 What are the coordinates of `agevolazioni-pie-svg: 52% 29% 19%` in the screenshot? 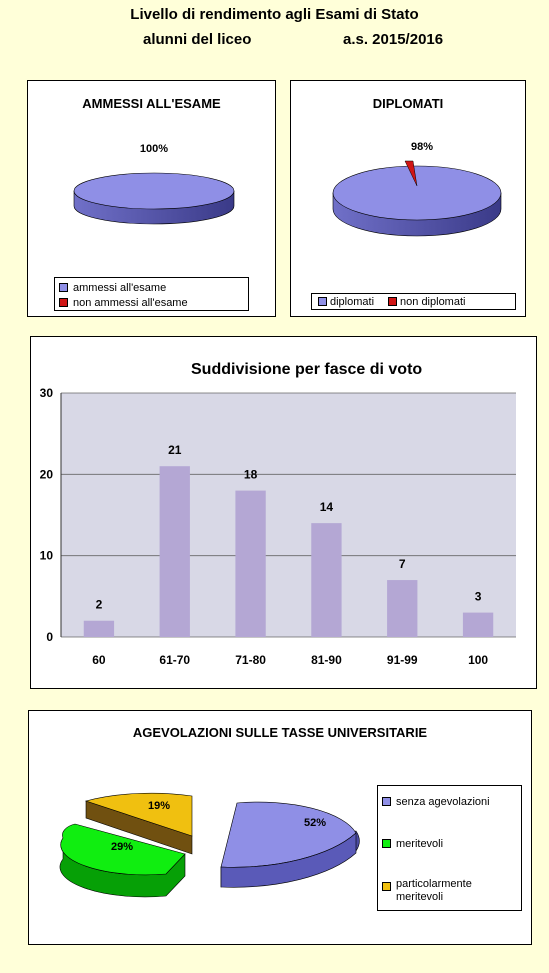 It's located at (209, 845).